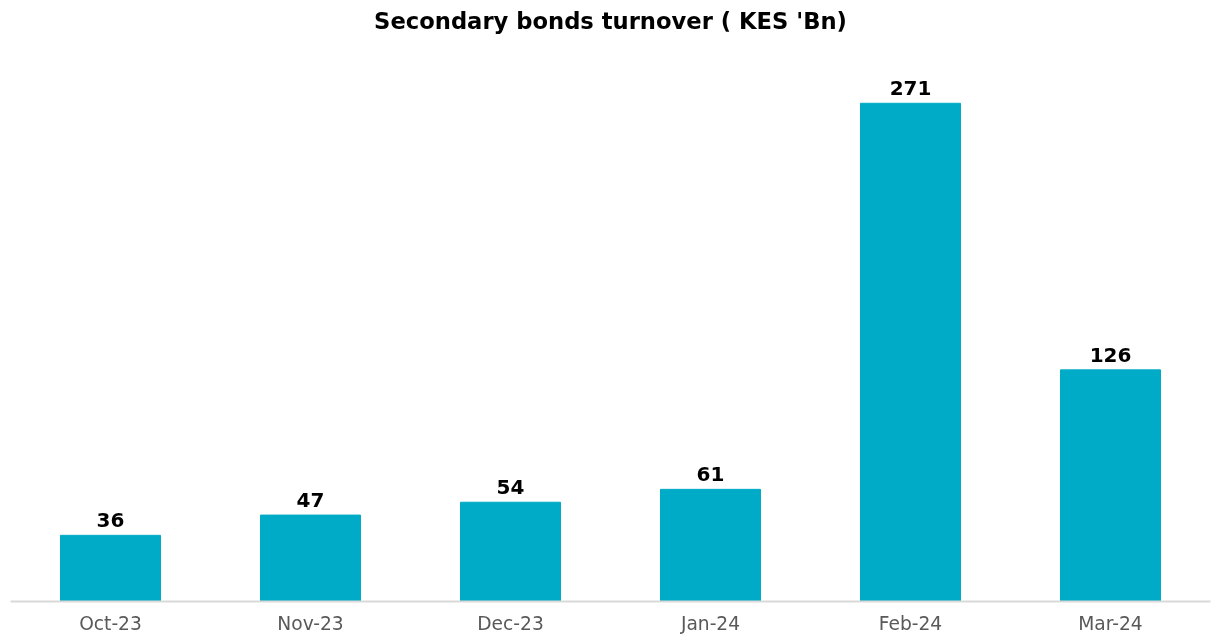 This screenshot has height=643, width=1228. What do you see at coordinates (1110, 623) in the screenshot?
I see `x-tick-label: Mar-24` at bounding box center [1110, 623].